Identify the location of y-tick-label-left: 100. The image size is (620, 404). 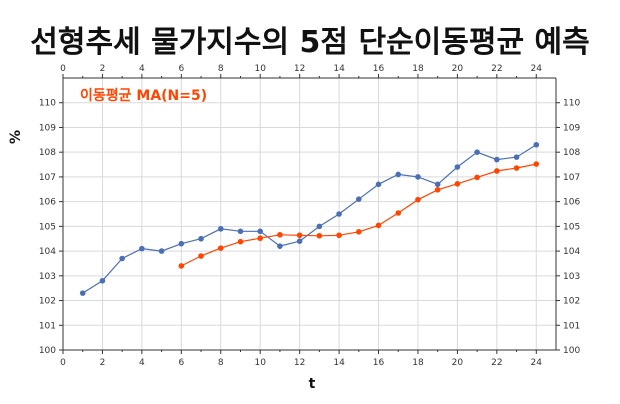
(47, 351).